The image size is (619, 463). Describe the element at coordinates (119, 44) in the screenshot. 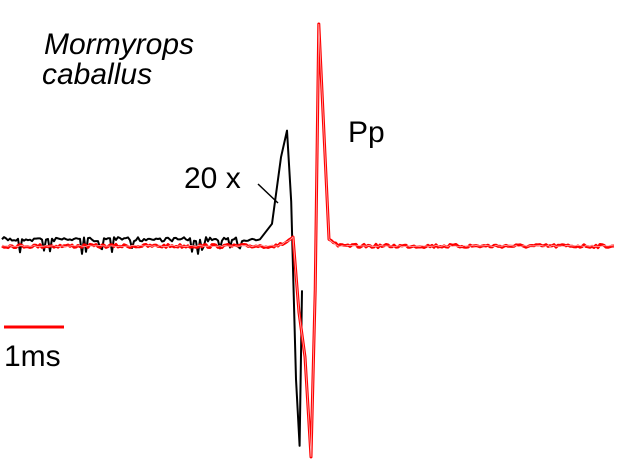

I see `species-genus: Mormyrops` at that location.